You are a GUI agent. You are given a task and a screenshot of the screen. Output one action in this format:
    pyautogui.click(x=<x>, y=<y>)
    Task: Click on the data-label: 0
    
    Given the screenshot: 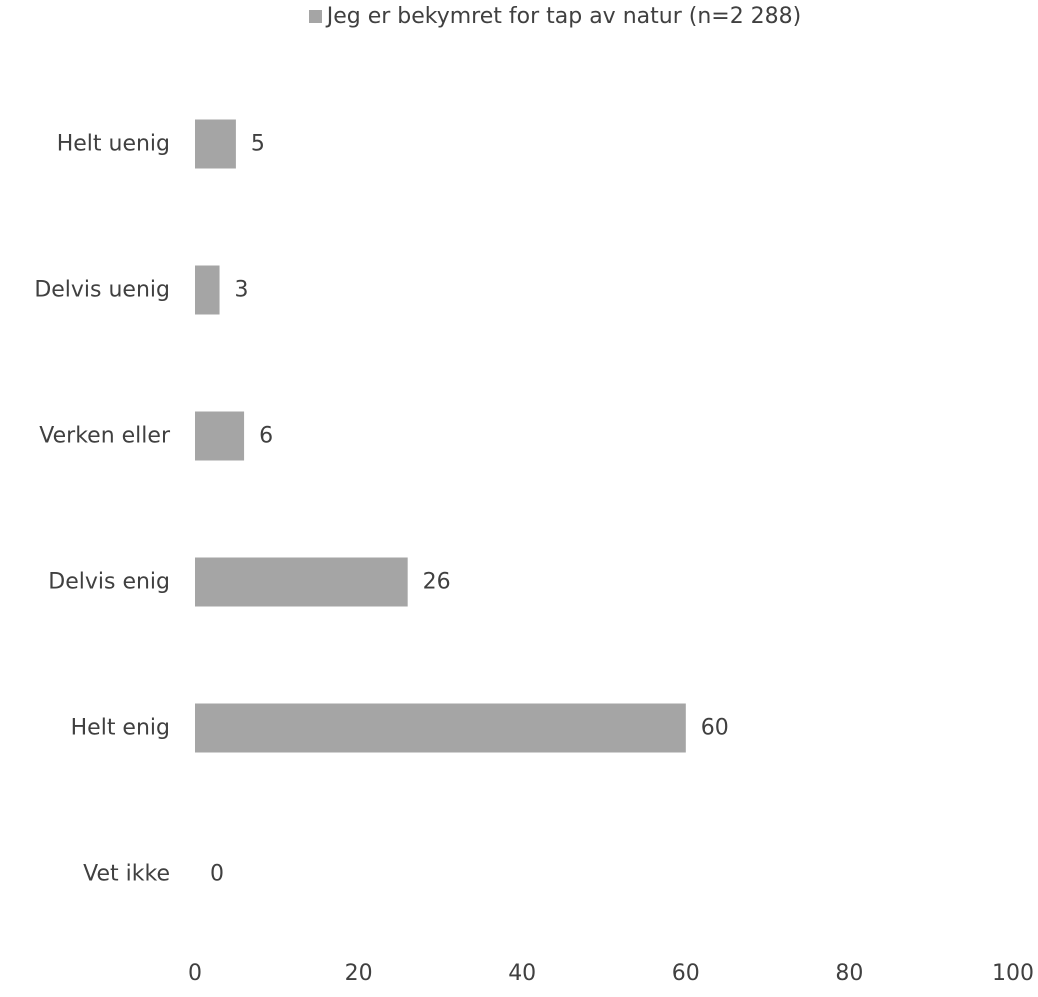 What is the action you would take?
    pyautogui.click(x=217, y=874)
    